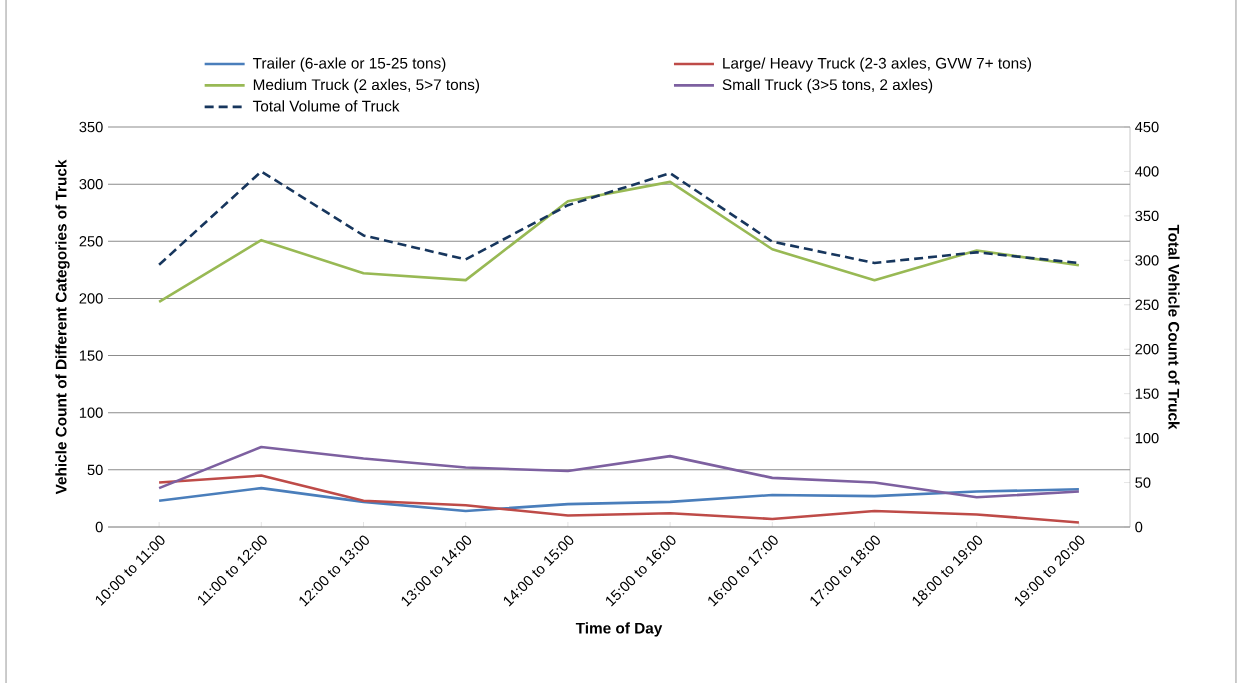  Describe the element at coordinates (877, 64) in the screenshot. I see `legend-label: Large/ Heavy Truck (2-3 axles, GVW 7+ tons)` at that location.